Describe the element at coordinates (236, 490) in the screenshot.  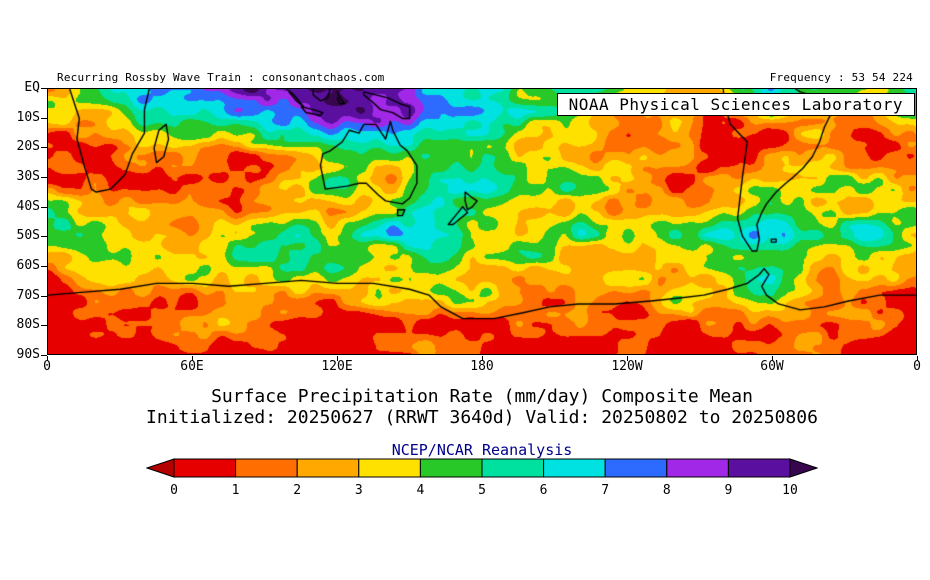
I see `colorbar-tick-label: 1` at that location.